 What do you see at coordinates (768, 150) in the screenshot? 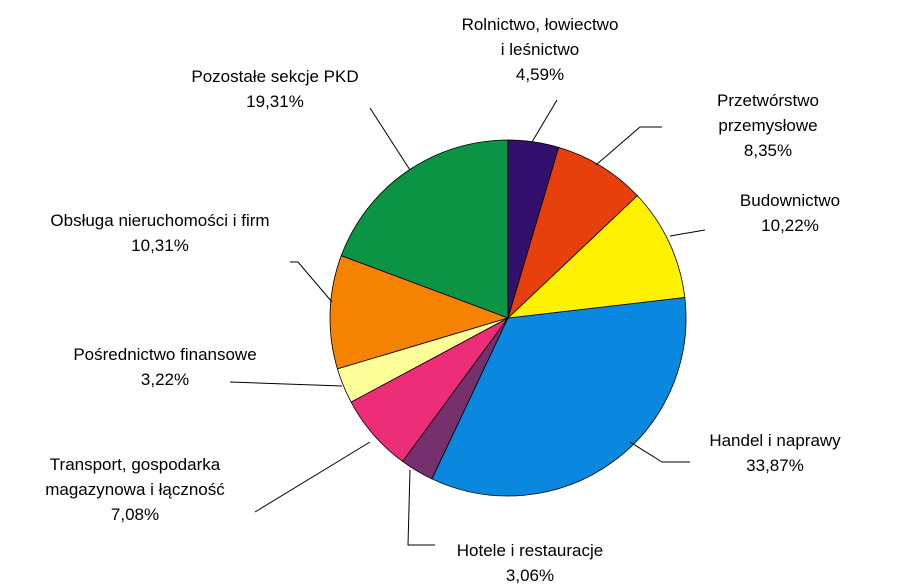
I see `label-text: 8,35%` at bounding box center [768, 150].